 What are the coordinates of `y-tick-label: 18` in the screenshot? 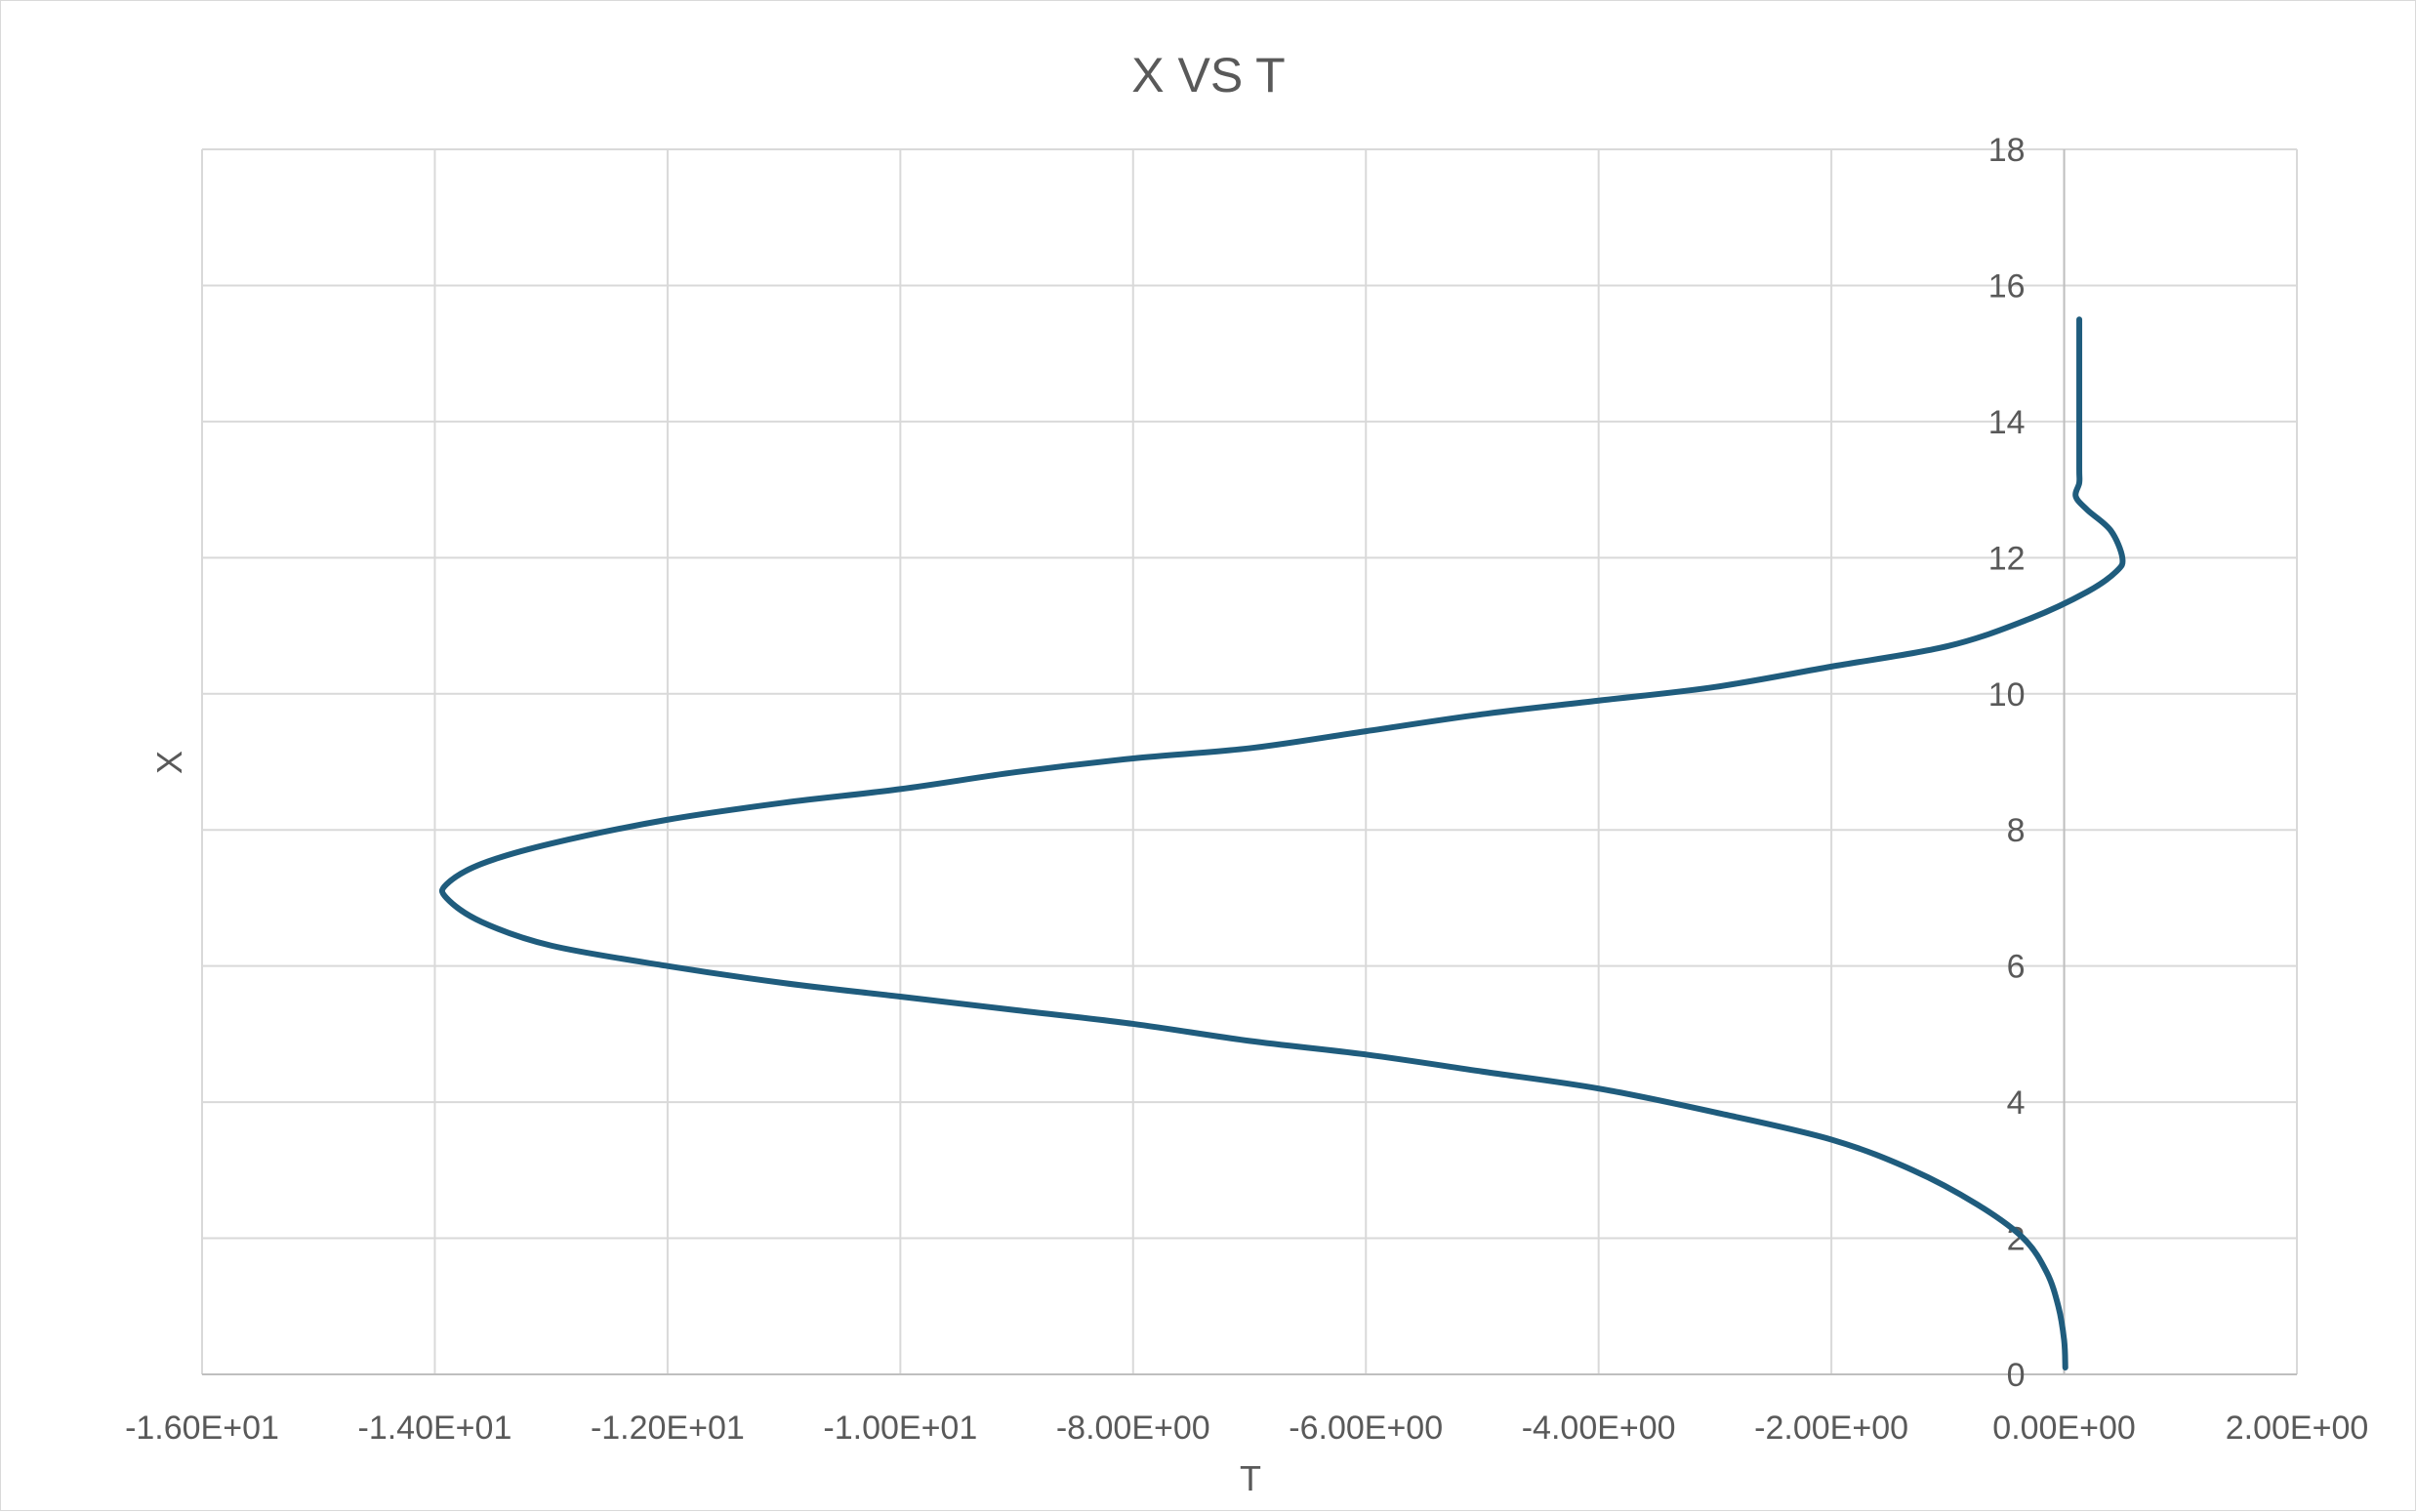 It's located at (2007, 150).